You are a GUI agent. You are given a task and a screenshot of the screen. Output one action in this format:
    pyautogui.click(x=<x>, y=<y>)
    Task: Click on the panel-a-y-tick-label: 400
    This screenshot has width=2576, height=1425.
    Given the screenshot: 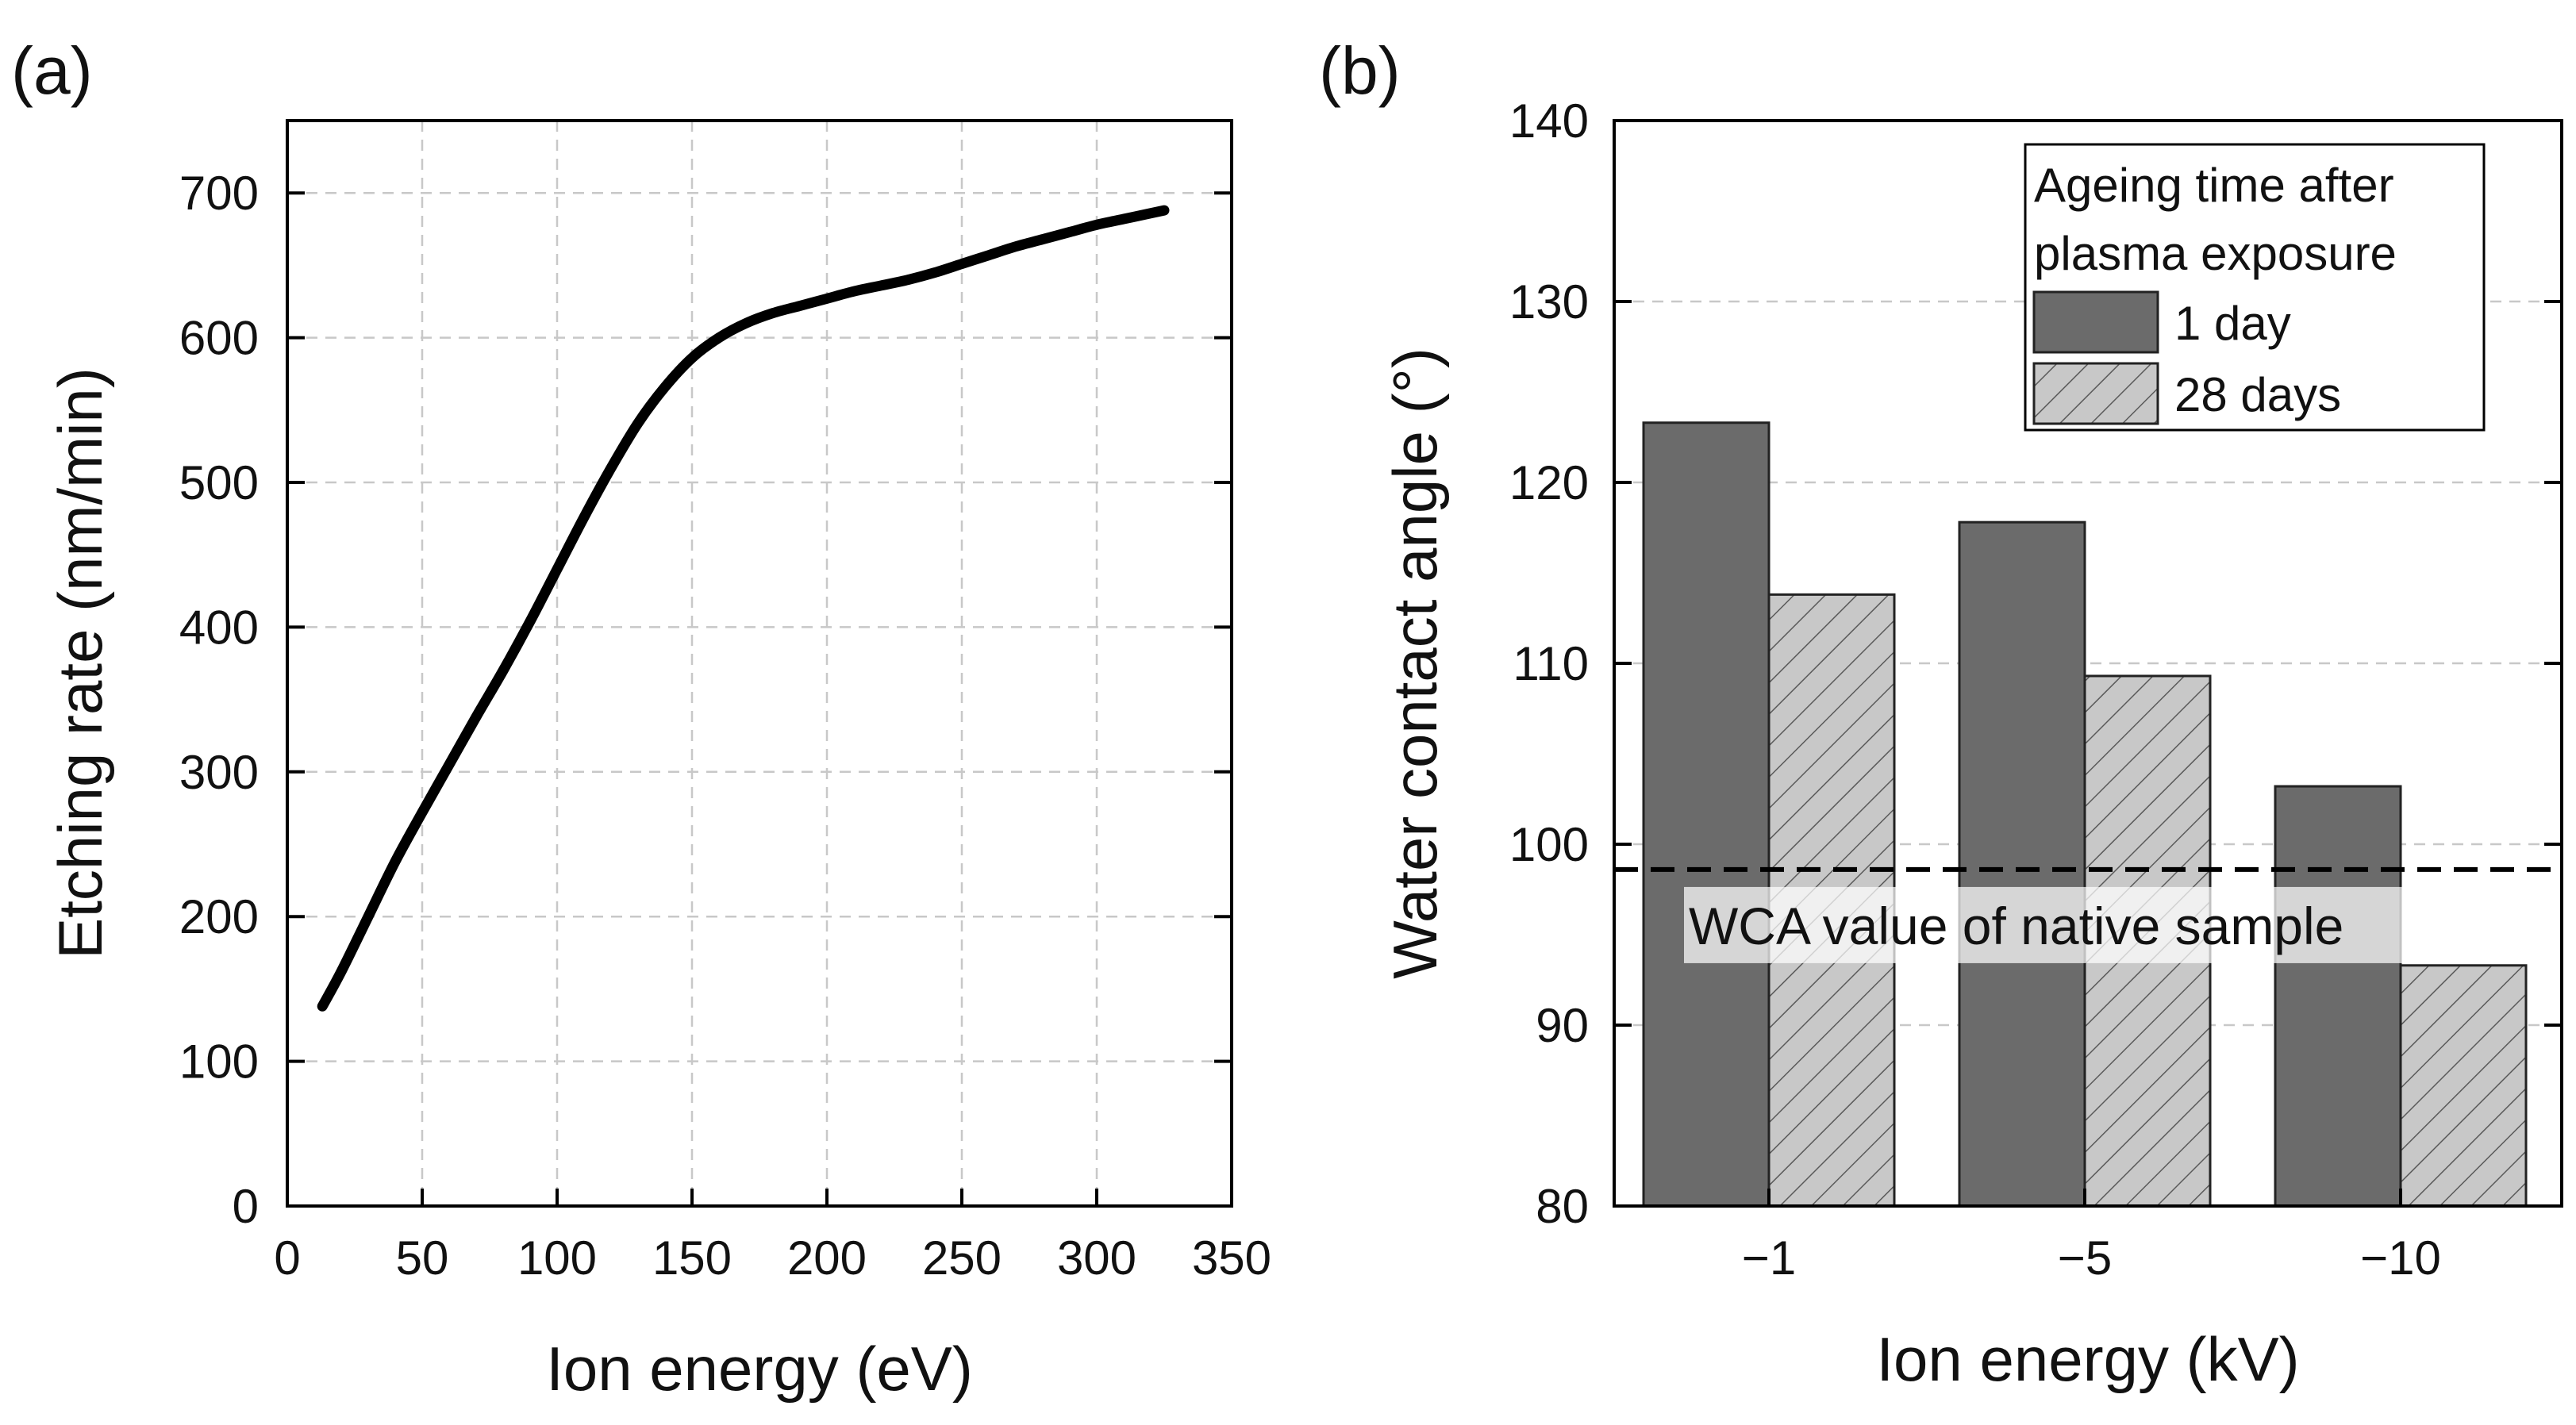 What is the action you would take?
    pyautogui.click(x=219, y=628)
    